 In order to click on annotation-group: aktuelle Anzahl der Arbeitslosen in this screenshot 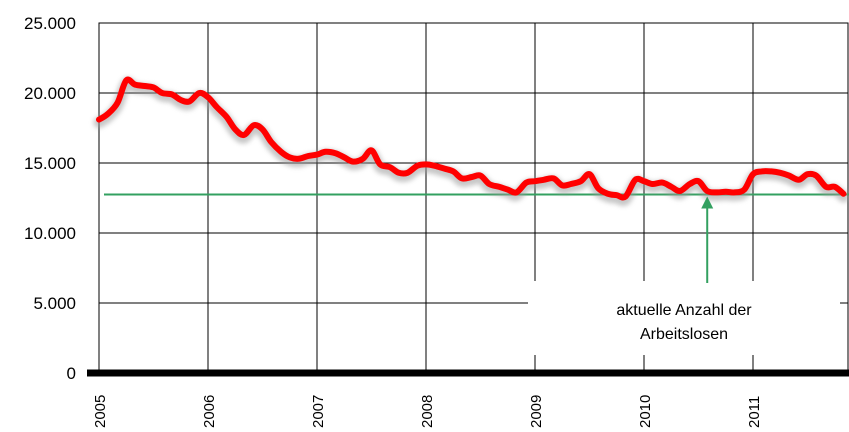, I will do `click(684, 318)`.